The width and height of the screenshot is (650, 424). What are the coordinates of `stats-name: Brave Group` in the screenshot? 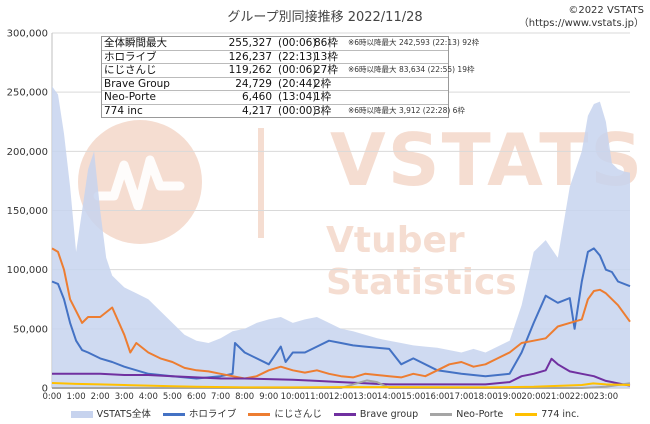 It's located at (137, 83).